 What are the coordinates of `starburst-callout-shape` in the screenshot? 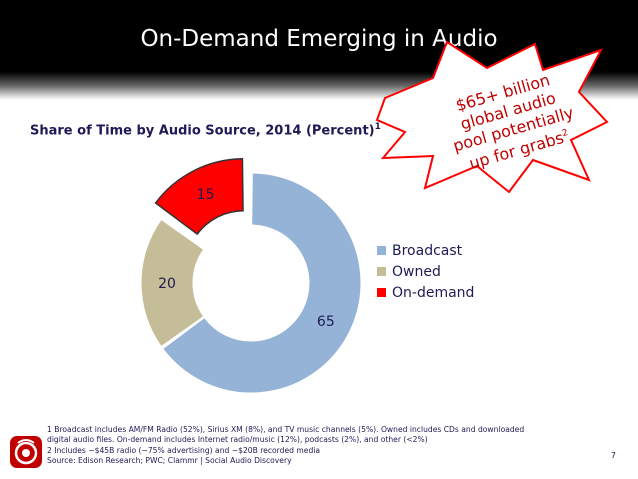 It's located at (492, 117).